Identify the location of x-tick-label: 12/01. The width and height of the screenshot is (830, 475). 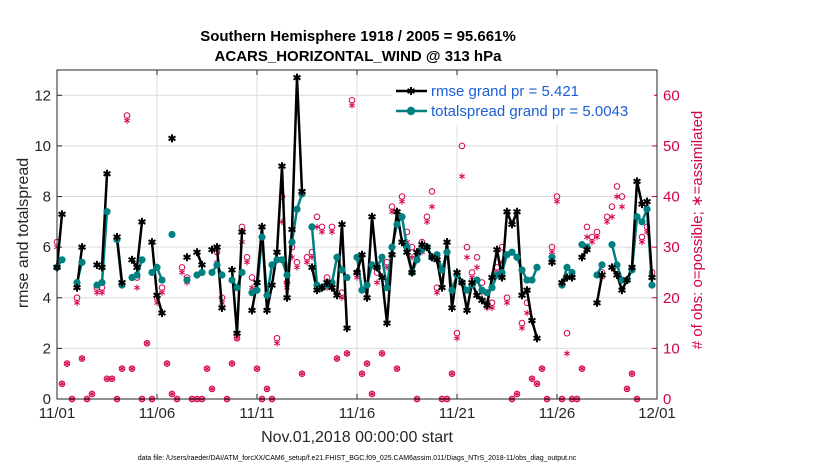
(657, 413).